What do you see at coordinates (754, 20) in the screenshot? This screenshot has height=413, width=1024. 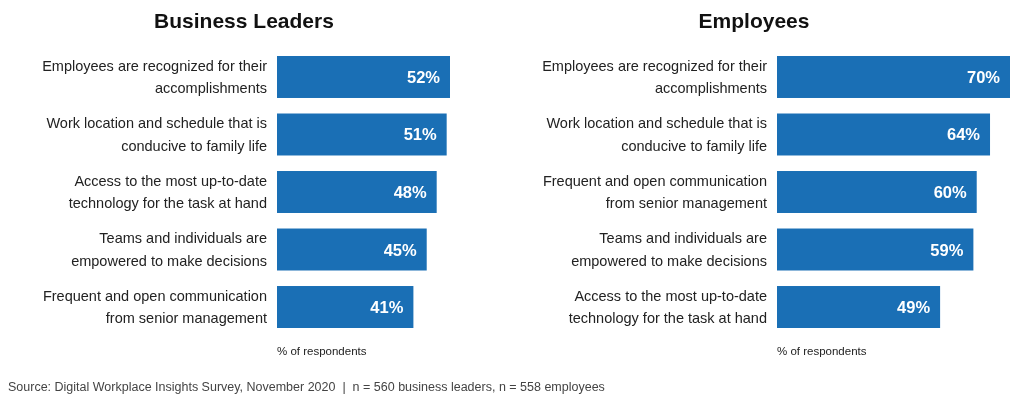 I see `chart-title: Employees` at bounding box center [754, 20].